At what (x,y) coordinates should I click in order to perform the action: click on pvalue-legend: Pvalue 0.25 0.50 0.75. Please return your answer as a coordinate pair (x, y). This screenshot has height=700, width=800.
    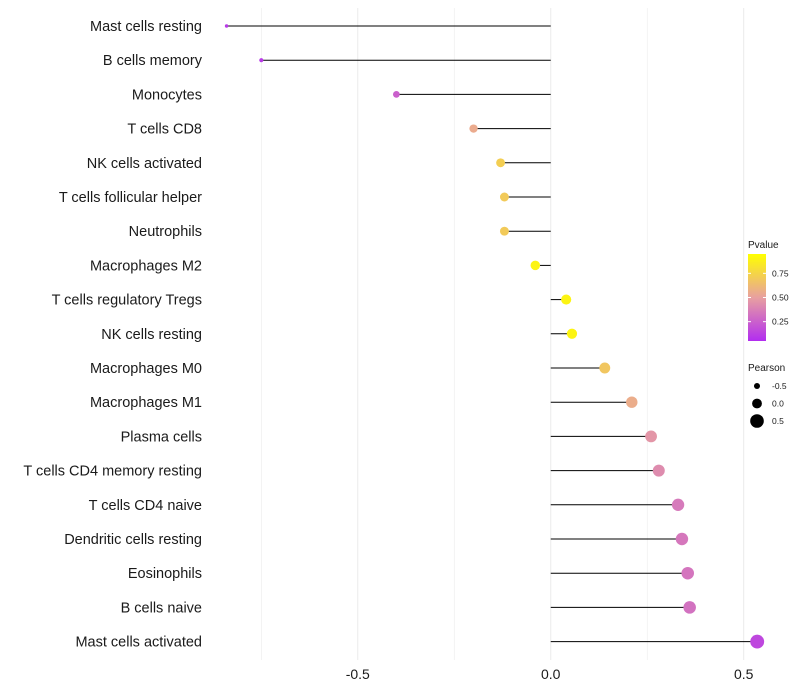
    Looking at the image, I should click on (768, 290).